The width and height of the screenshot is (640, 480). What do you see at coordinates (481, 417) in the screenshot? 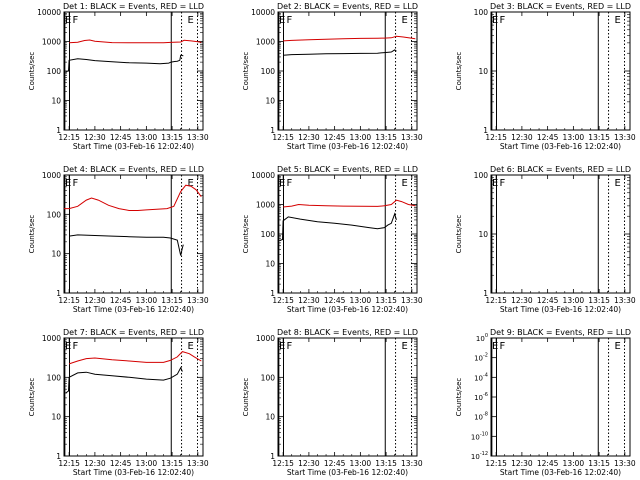
I see `y-tick-label: 10⁻⁸` at bounding box center [481, 417].